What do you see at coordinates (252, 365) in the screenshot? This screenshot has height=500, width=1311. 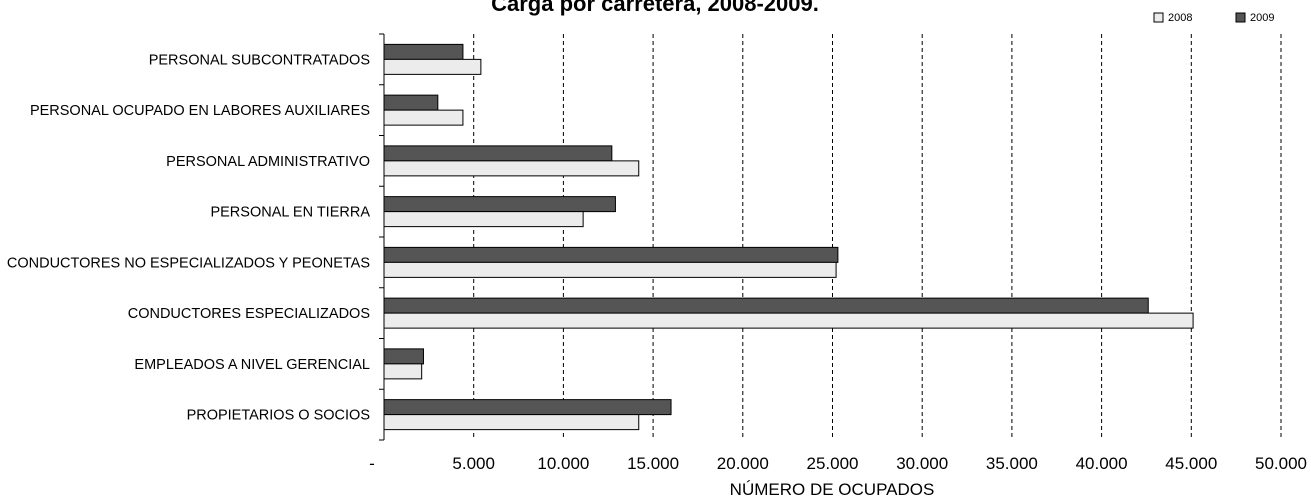 I see `category-label: EMPLEADOS A NIVEL GERENCIAL` at bounding box center [252, 365].